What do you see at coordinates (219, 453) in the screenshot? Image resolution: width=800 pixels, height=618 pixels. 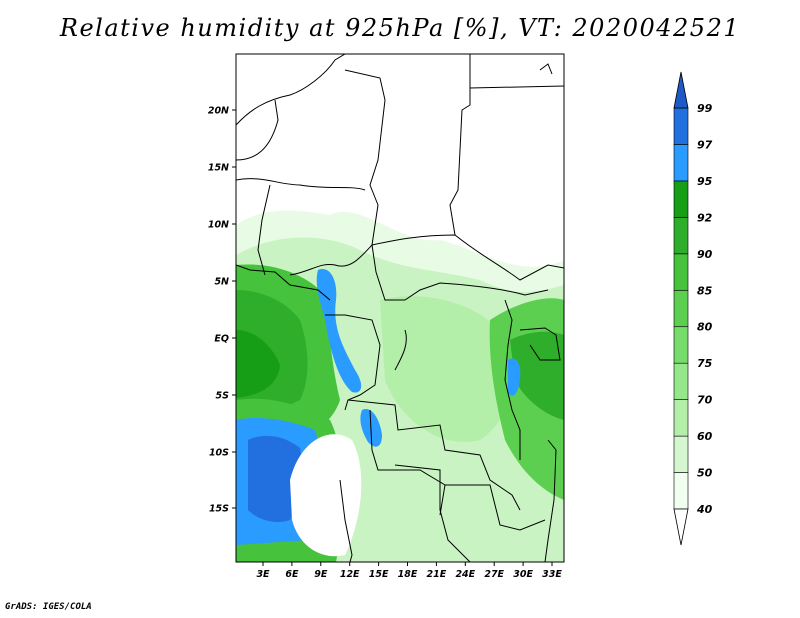 I see `lat-tick-label: 10S` at bounding box center [219, 453].